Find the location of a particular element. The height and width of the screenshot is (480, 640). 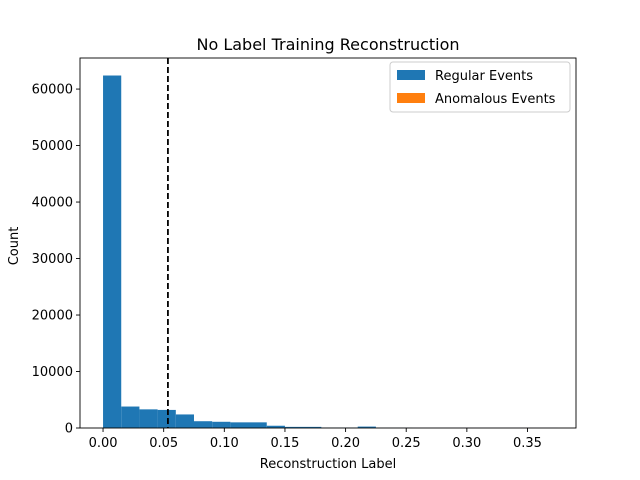

x-tick-label: 0.30 is located at coordinates (466, 443).